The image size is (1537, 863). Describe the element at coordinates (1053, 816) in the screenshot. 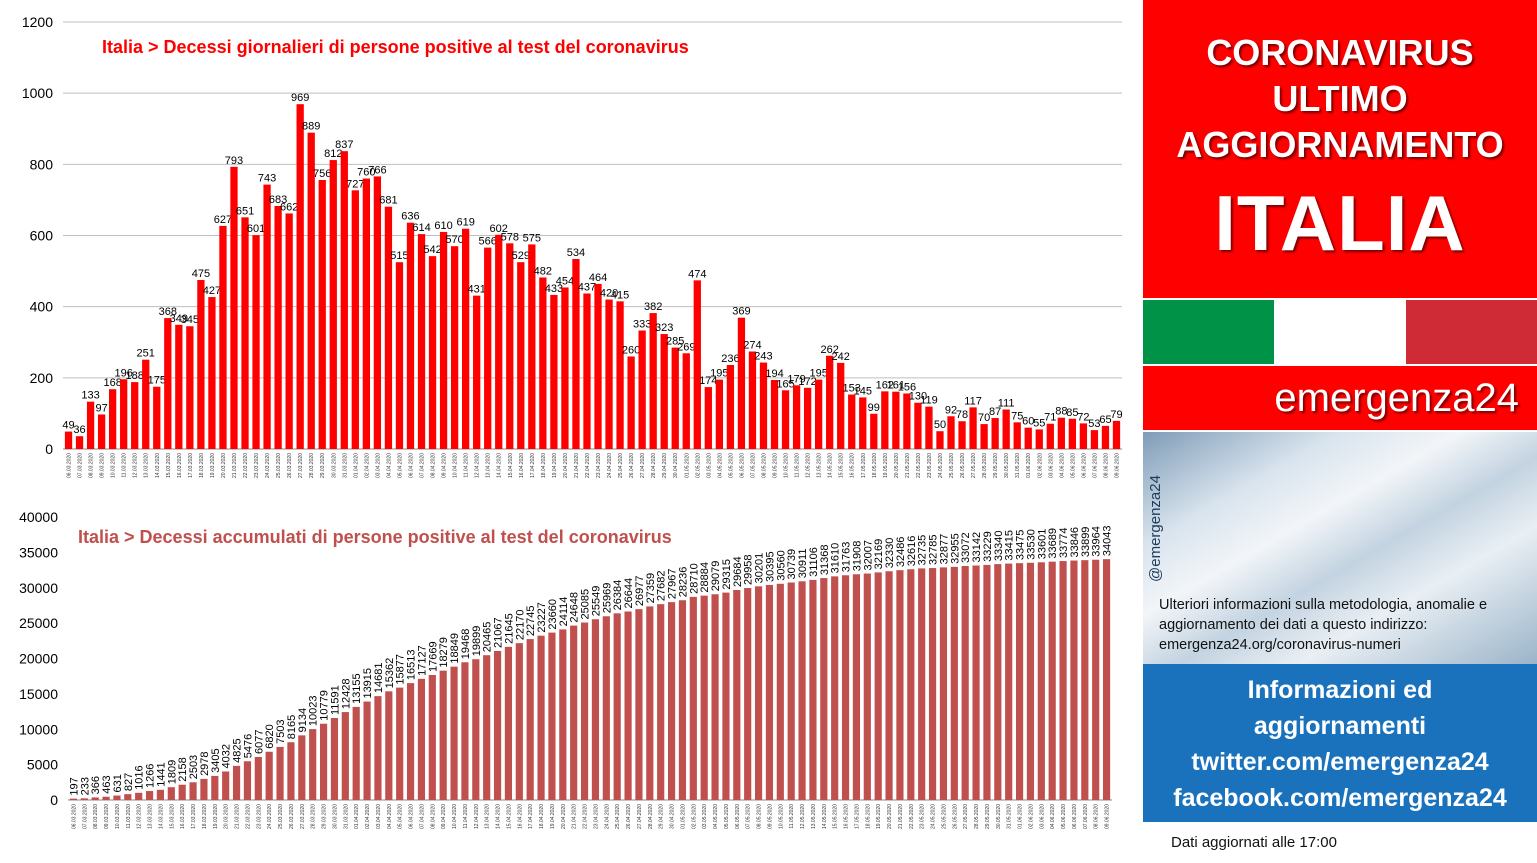

I see `x-tick-label: 04.06.2020` at that location.